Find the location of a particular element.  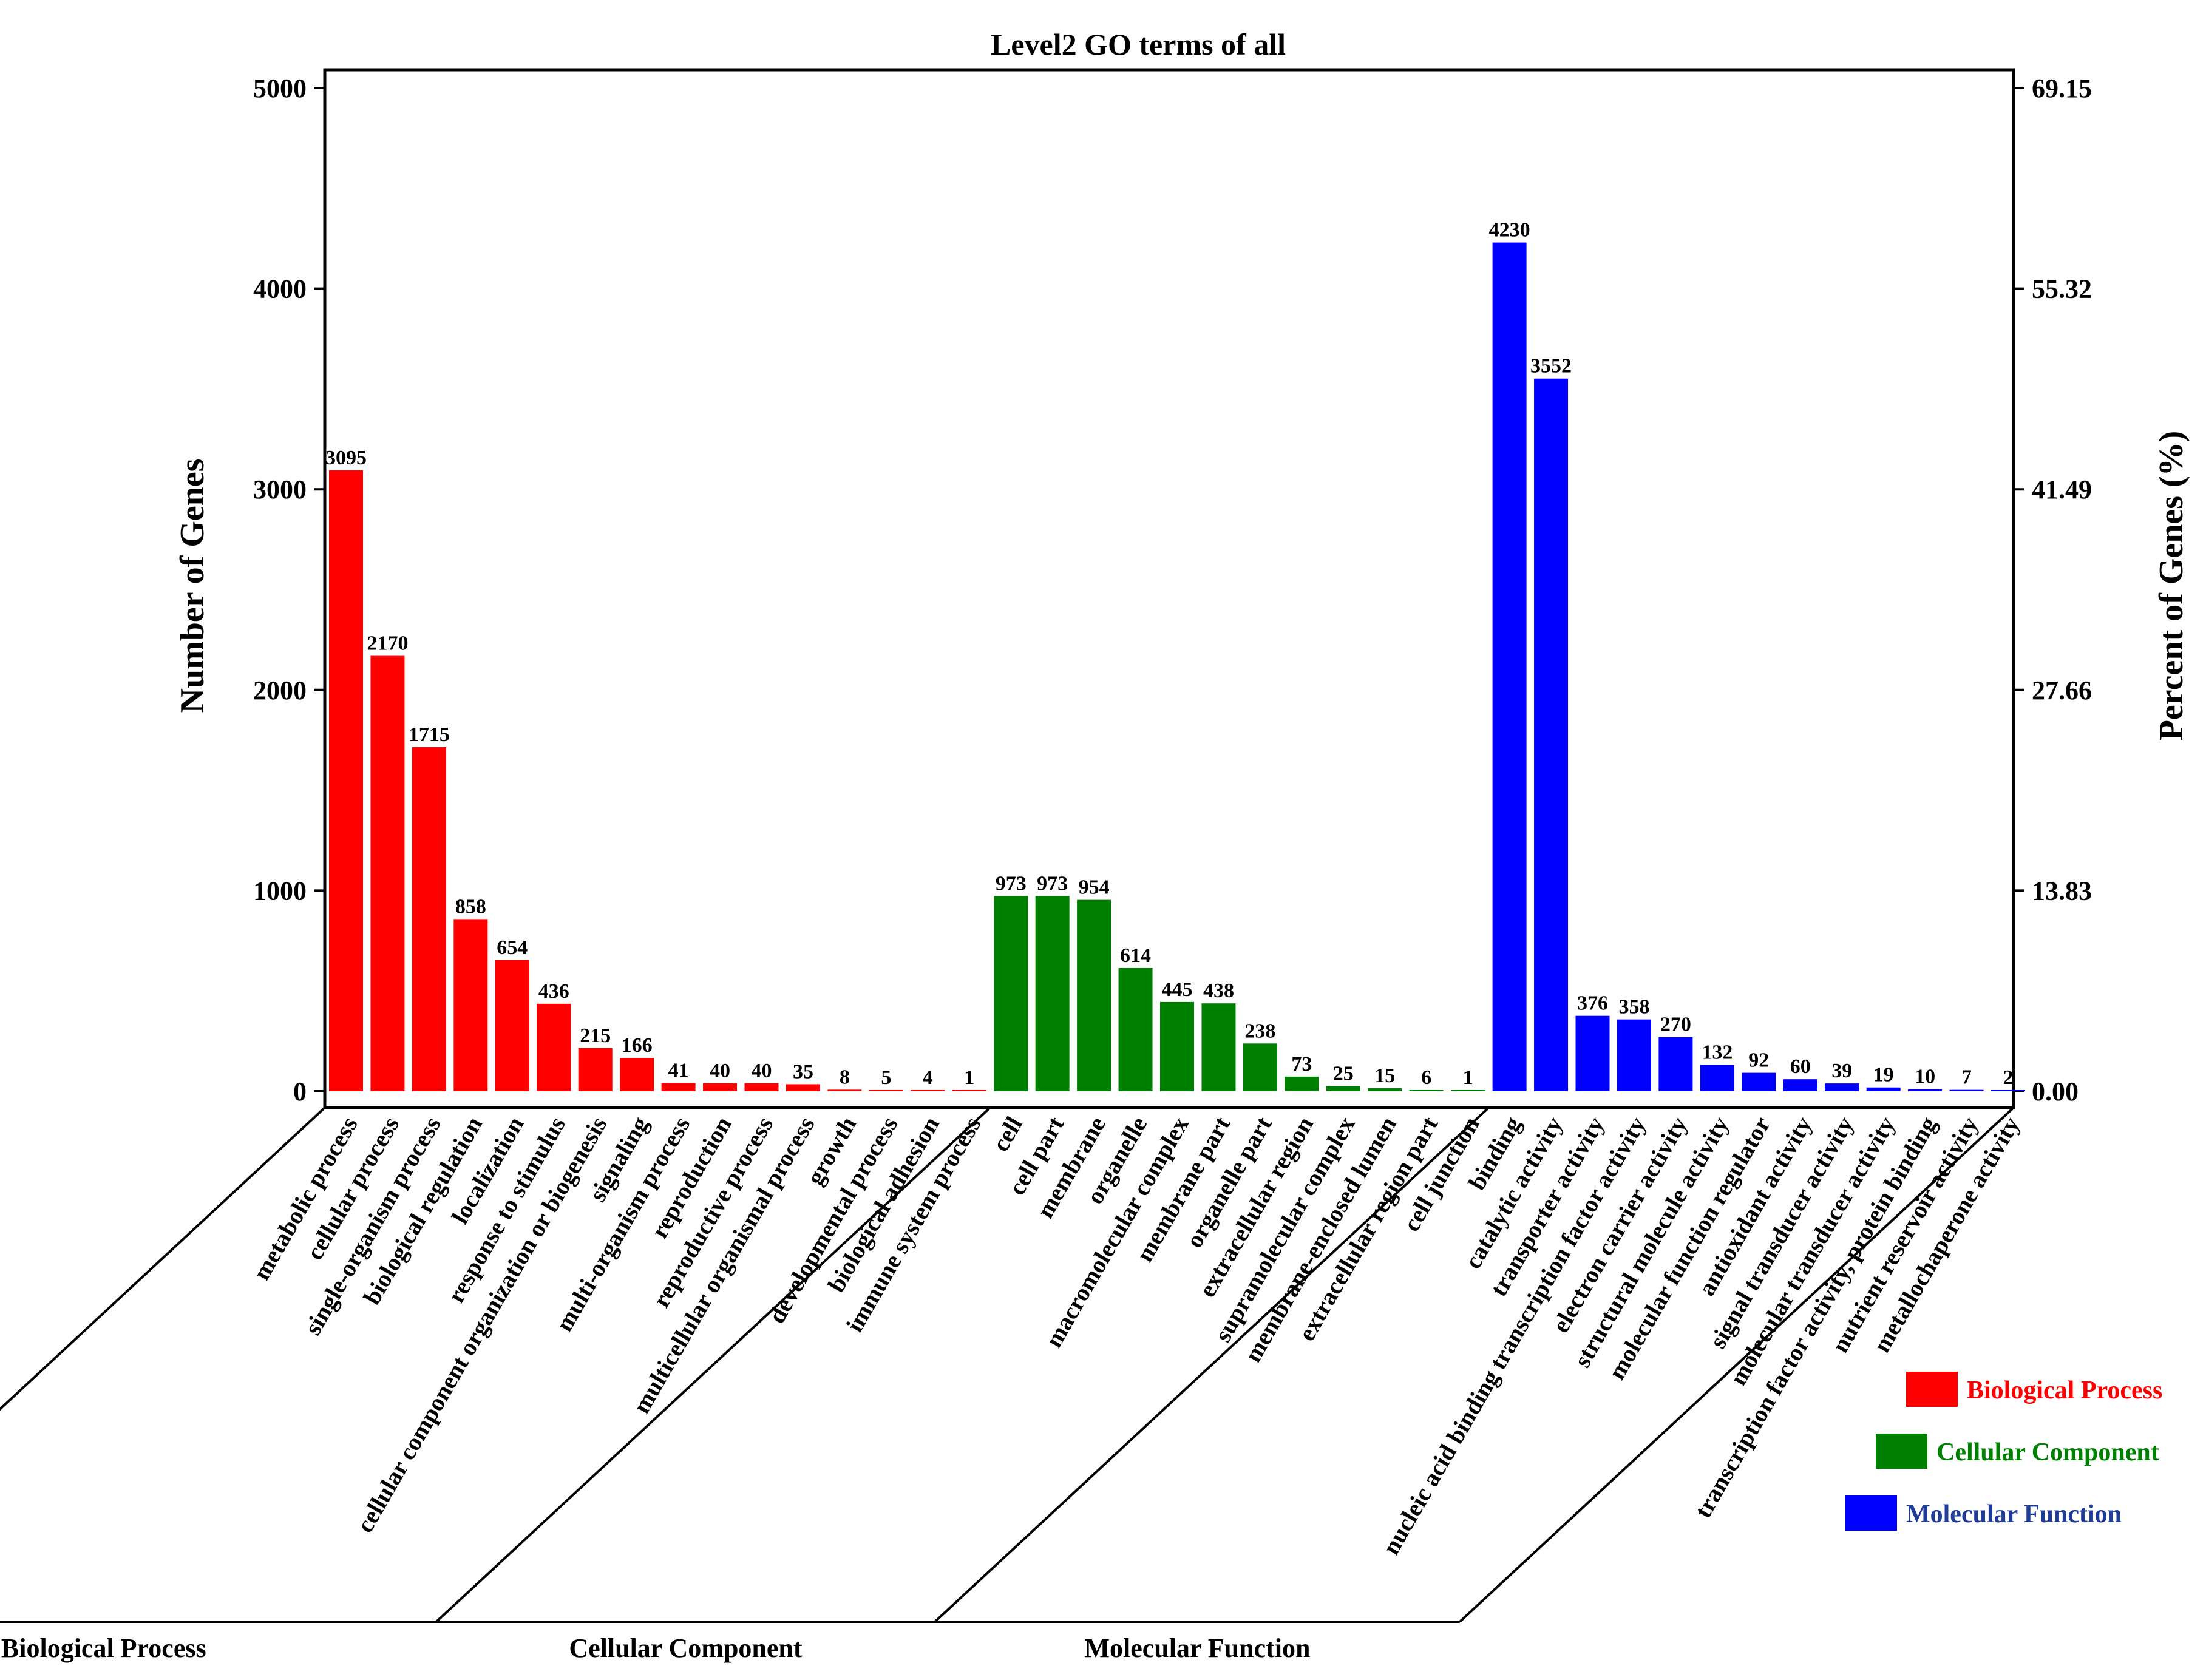

bar-value-label: 445 is located at coordinates (1177, 989).